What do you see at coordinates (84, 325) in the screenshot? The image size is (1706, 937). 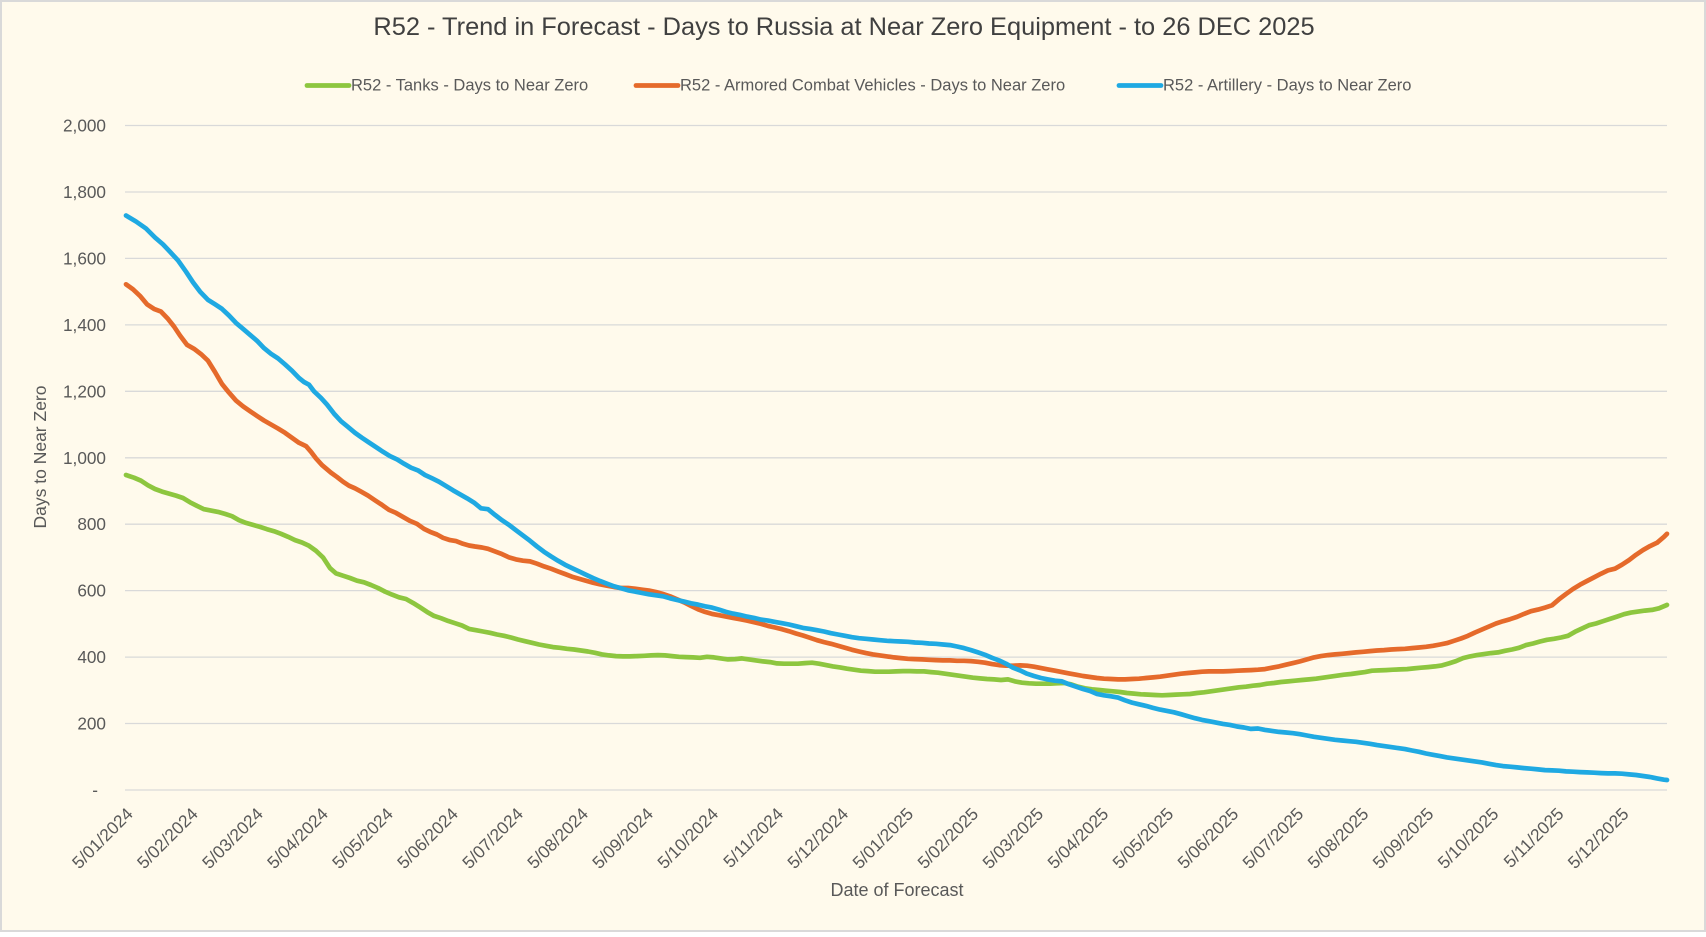 I see `svg-text: 1,400` at bounding box center [84, 325].